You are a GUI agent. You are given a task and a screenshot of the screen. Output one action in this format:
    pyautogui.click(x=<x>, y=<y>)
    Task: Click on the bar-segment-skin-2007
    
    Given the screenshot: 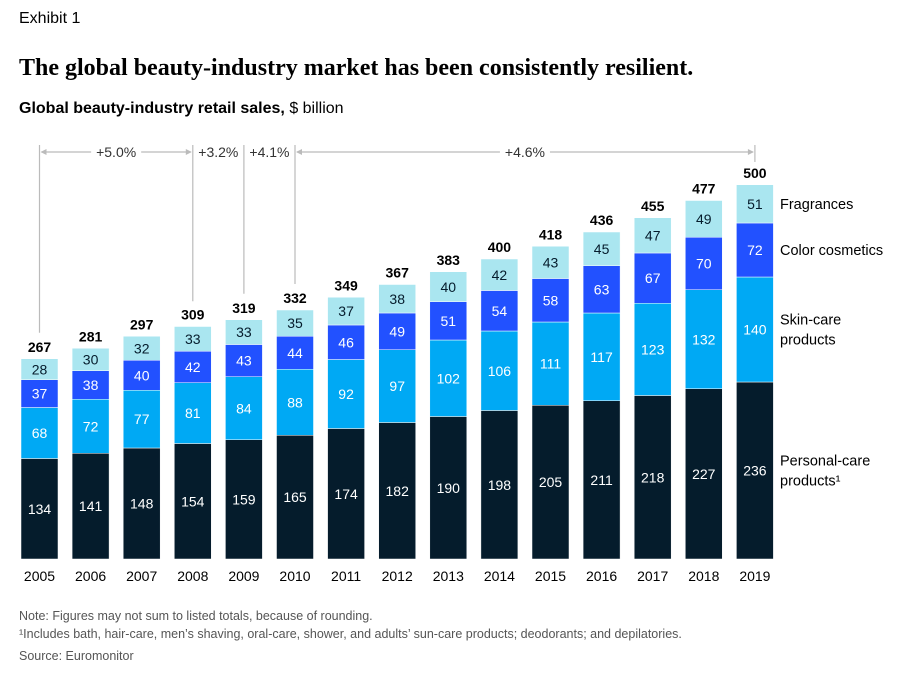 What is the action you would take?
    pyautogui.click(x=141, y=419)
    